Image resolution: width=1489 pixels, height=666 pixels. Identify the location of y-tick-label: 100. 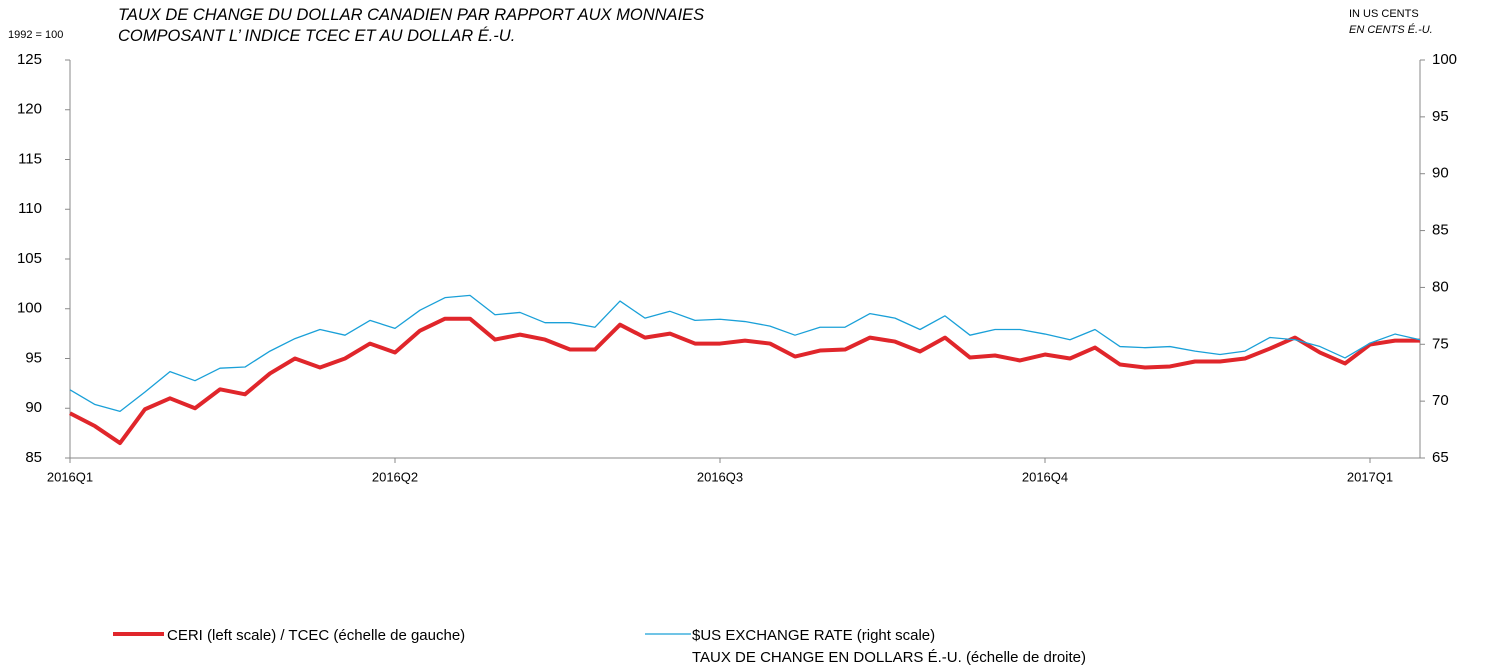
(29, 308).